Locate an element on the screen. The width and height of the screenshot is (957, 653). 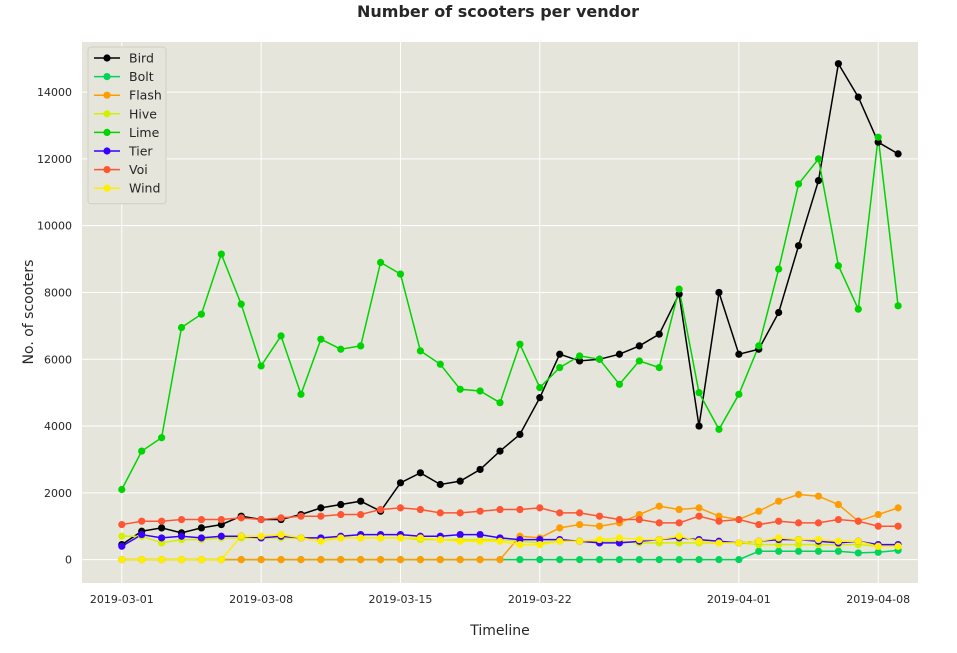
chart-title: Number of scooters per vendor is located at coordinates (498, 11).